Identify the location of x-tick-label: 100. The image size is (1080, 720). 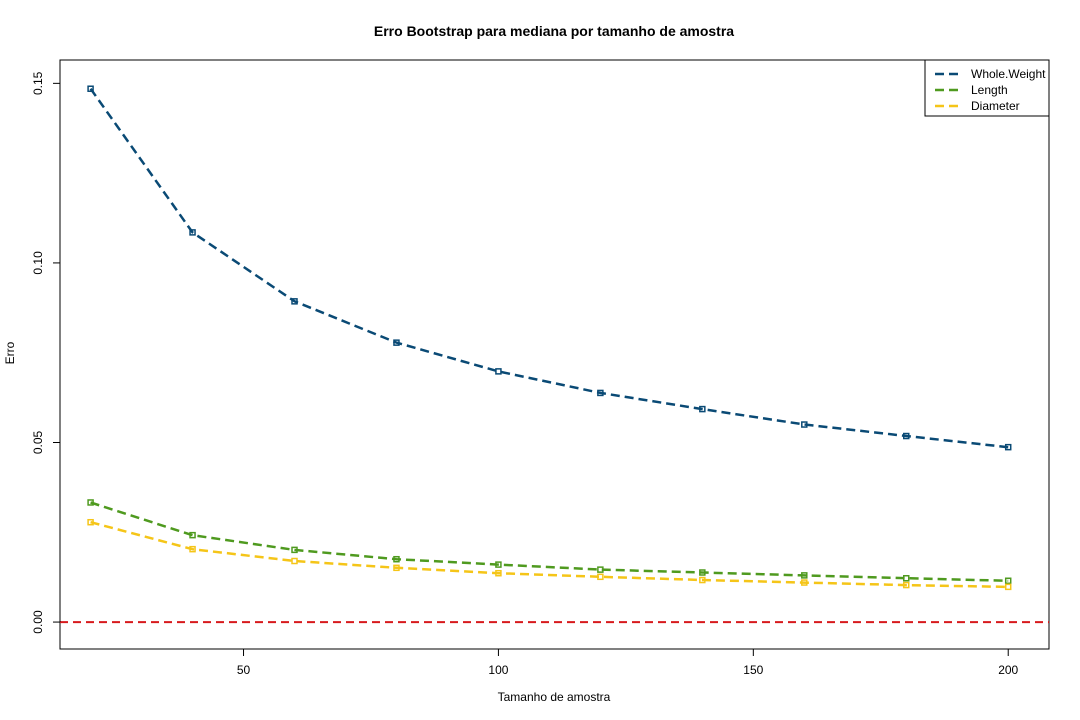
(498, 670).